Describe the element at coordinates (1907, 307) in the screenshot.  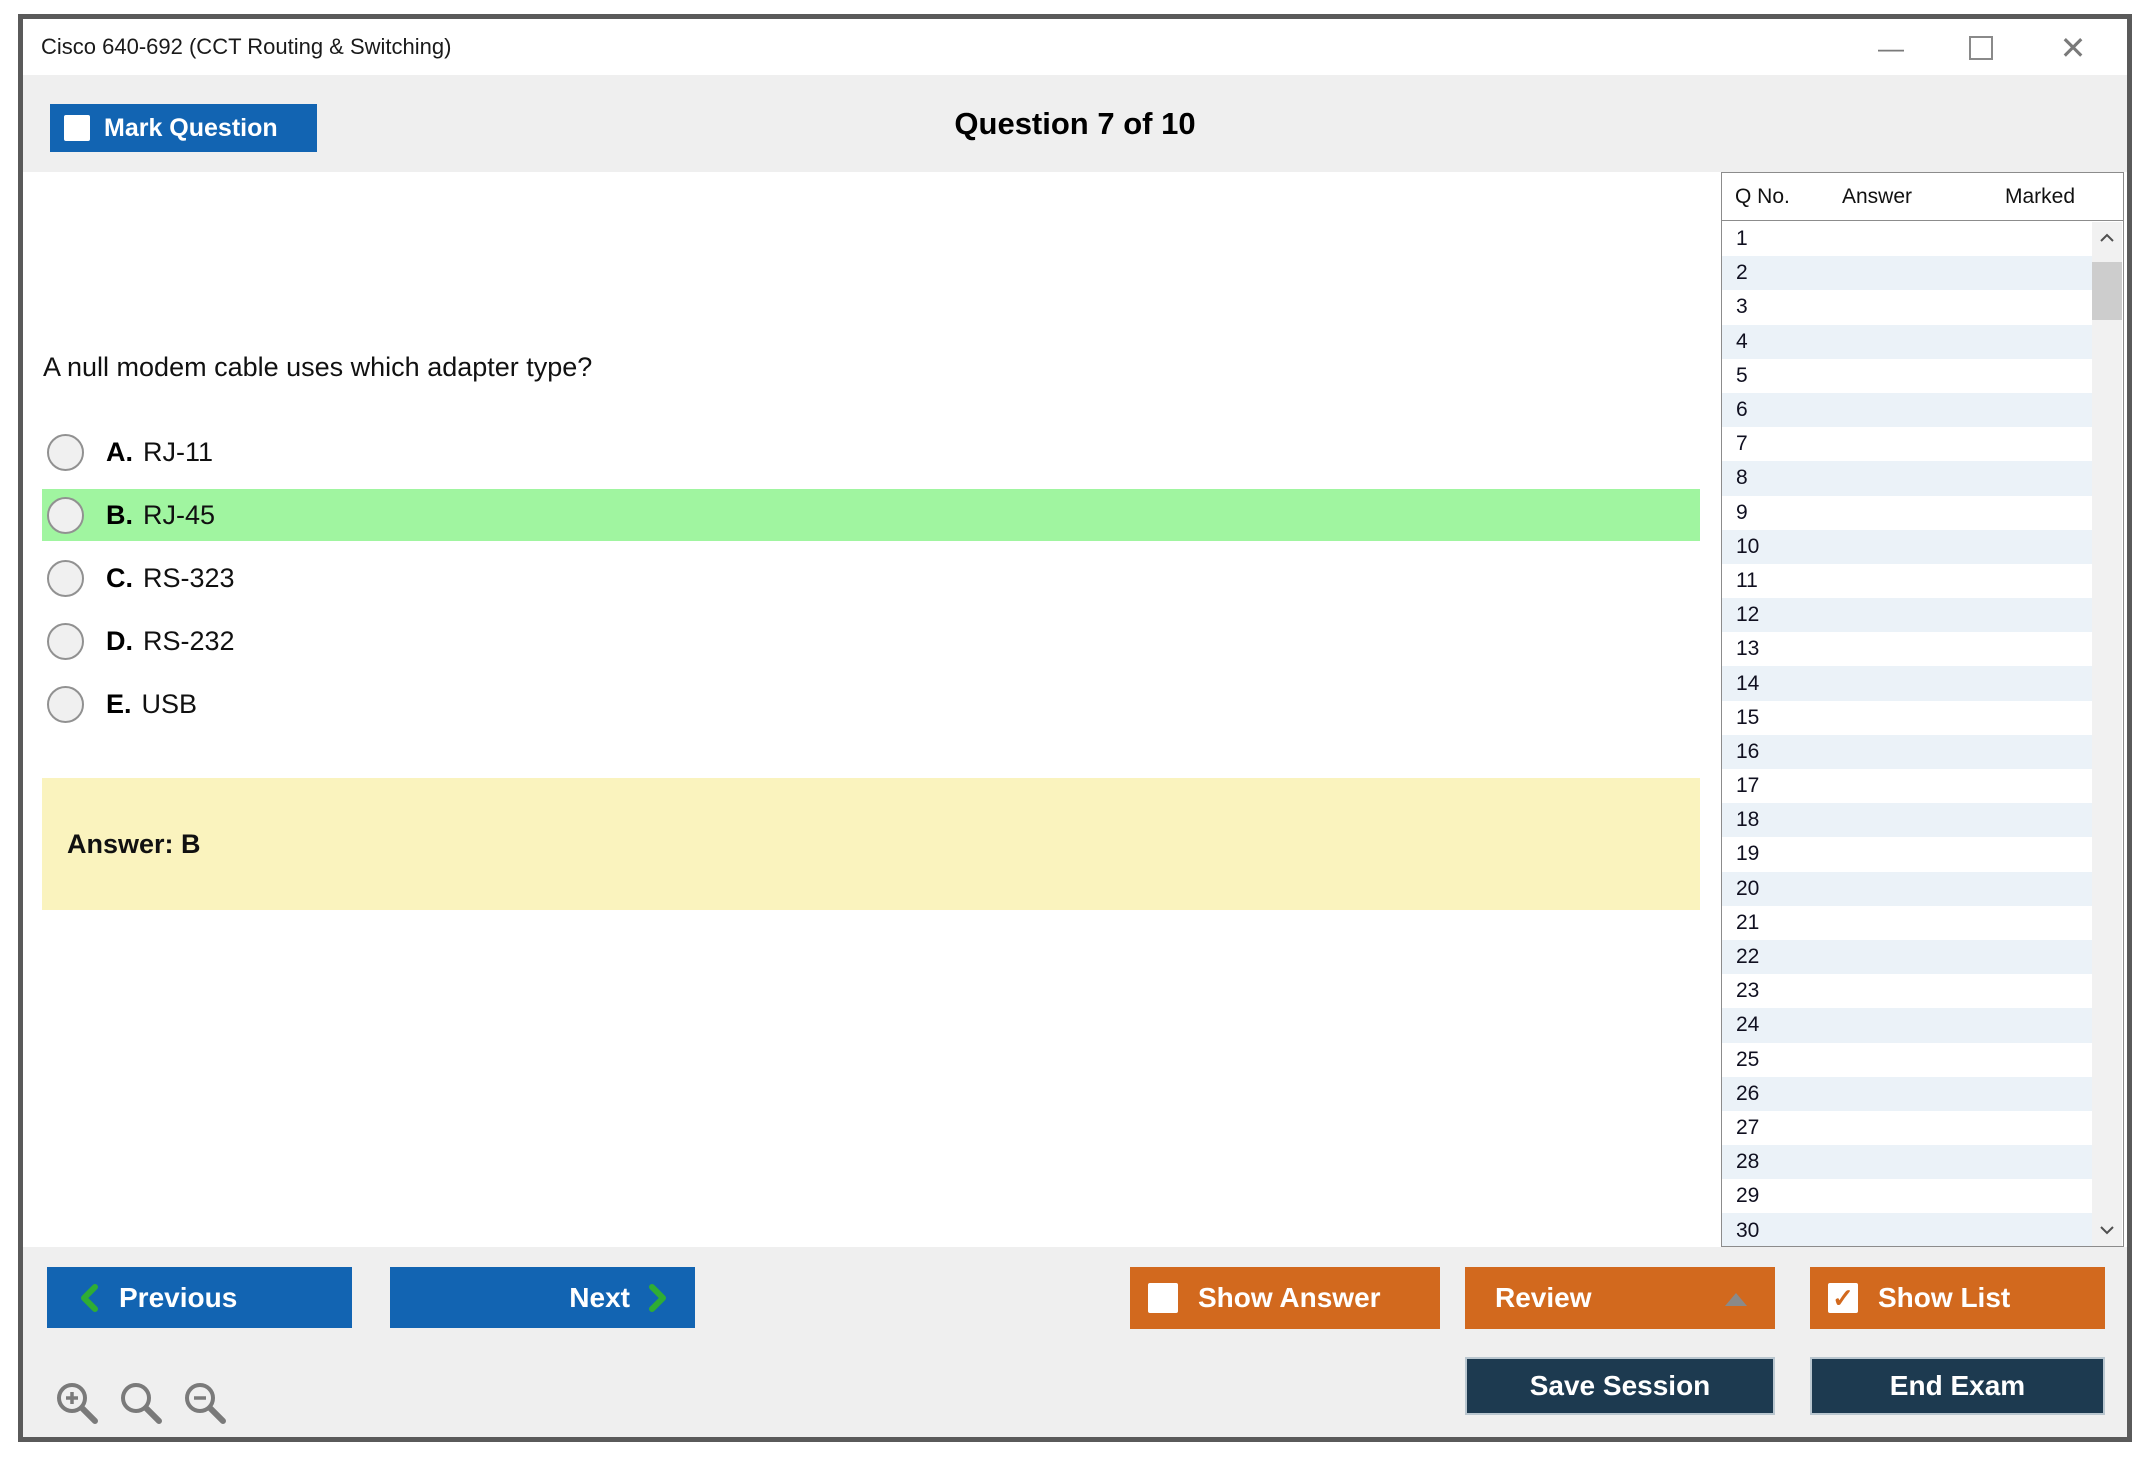
I see `question-list-row: 3` at that location.